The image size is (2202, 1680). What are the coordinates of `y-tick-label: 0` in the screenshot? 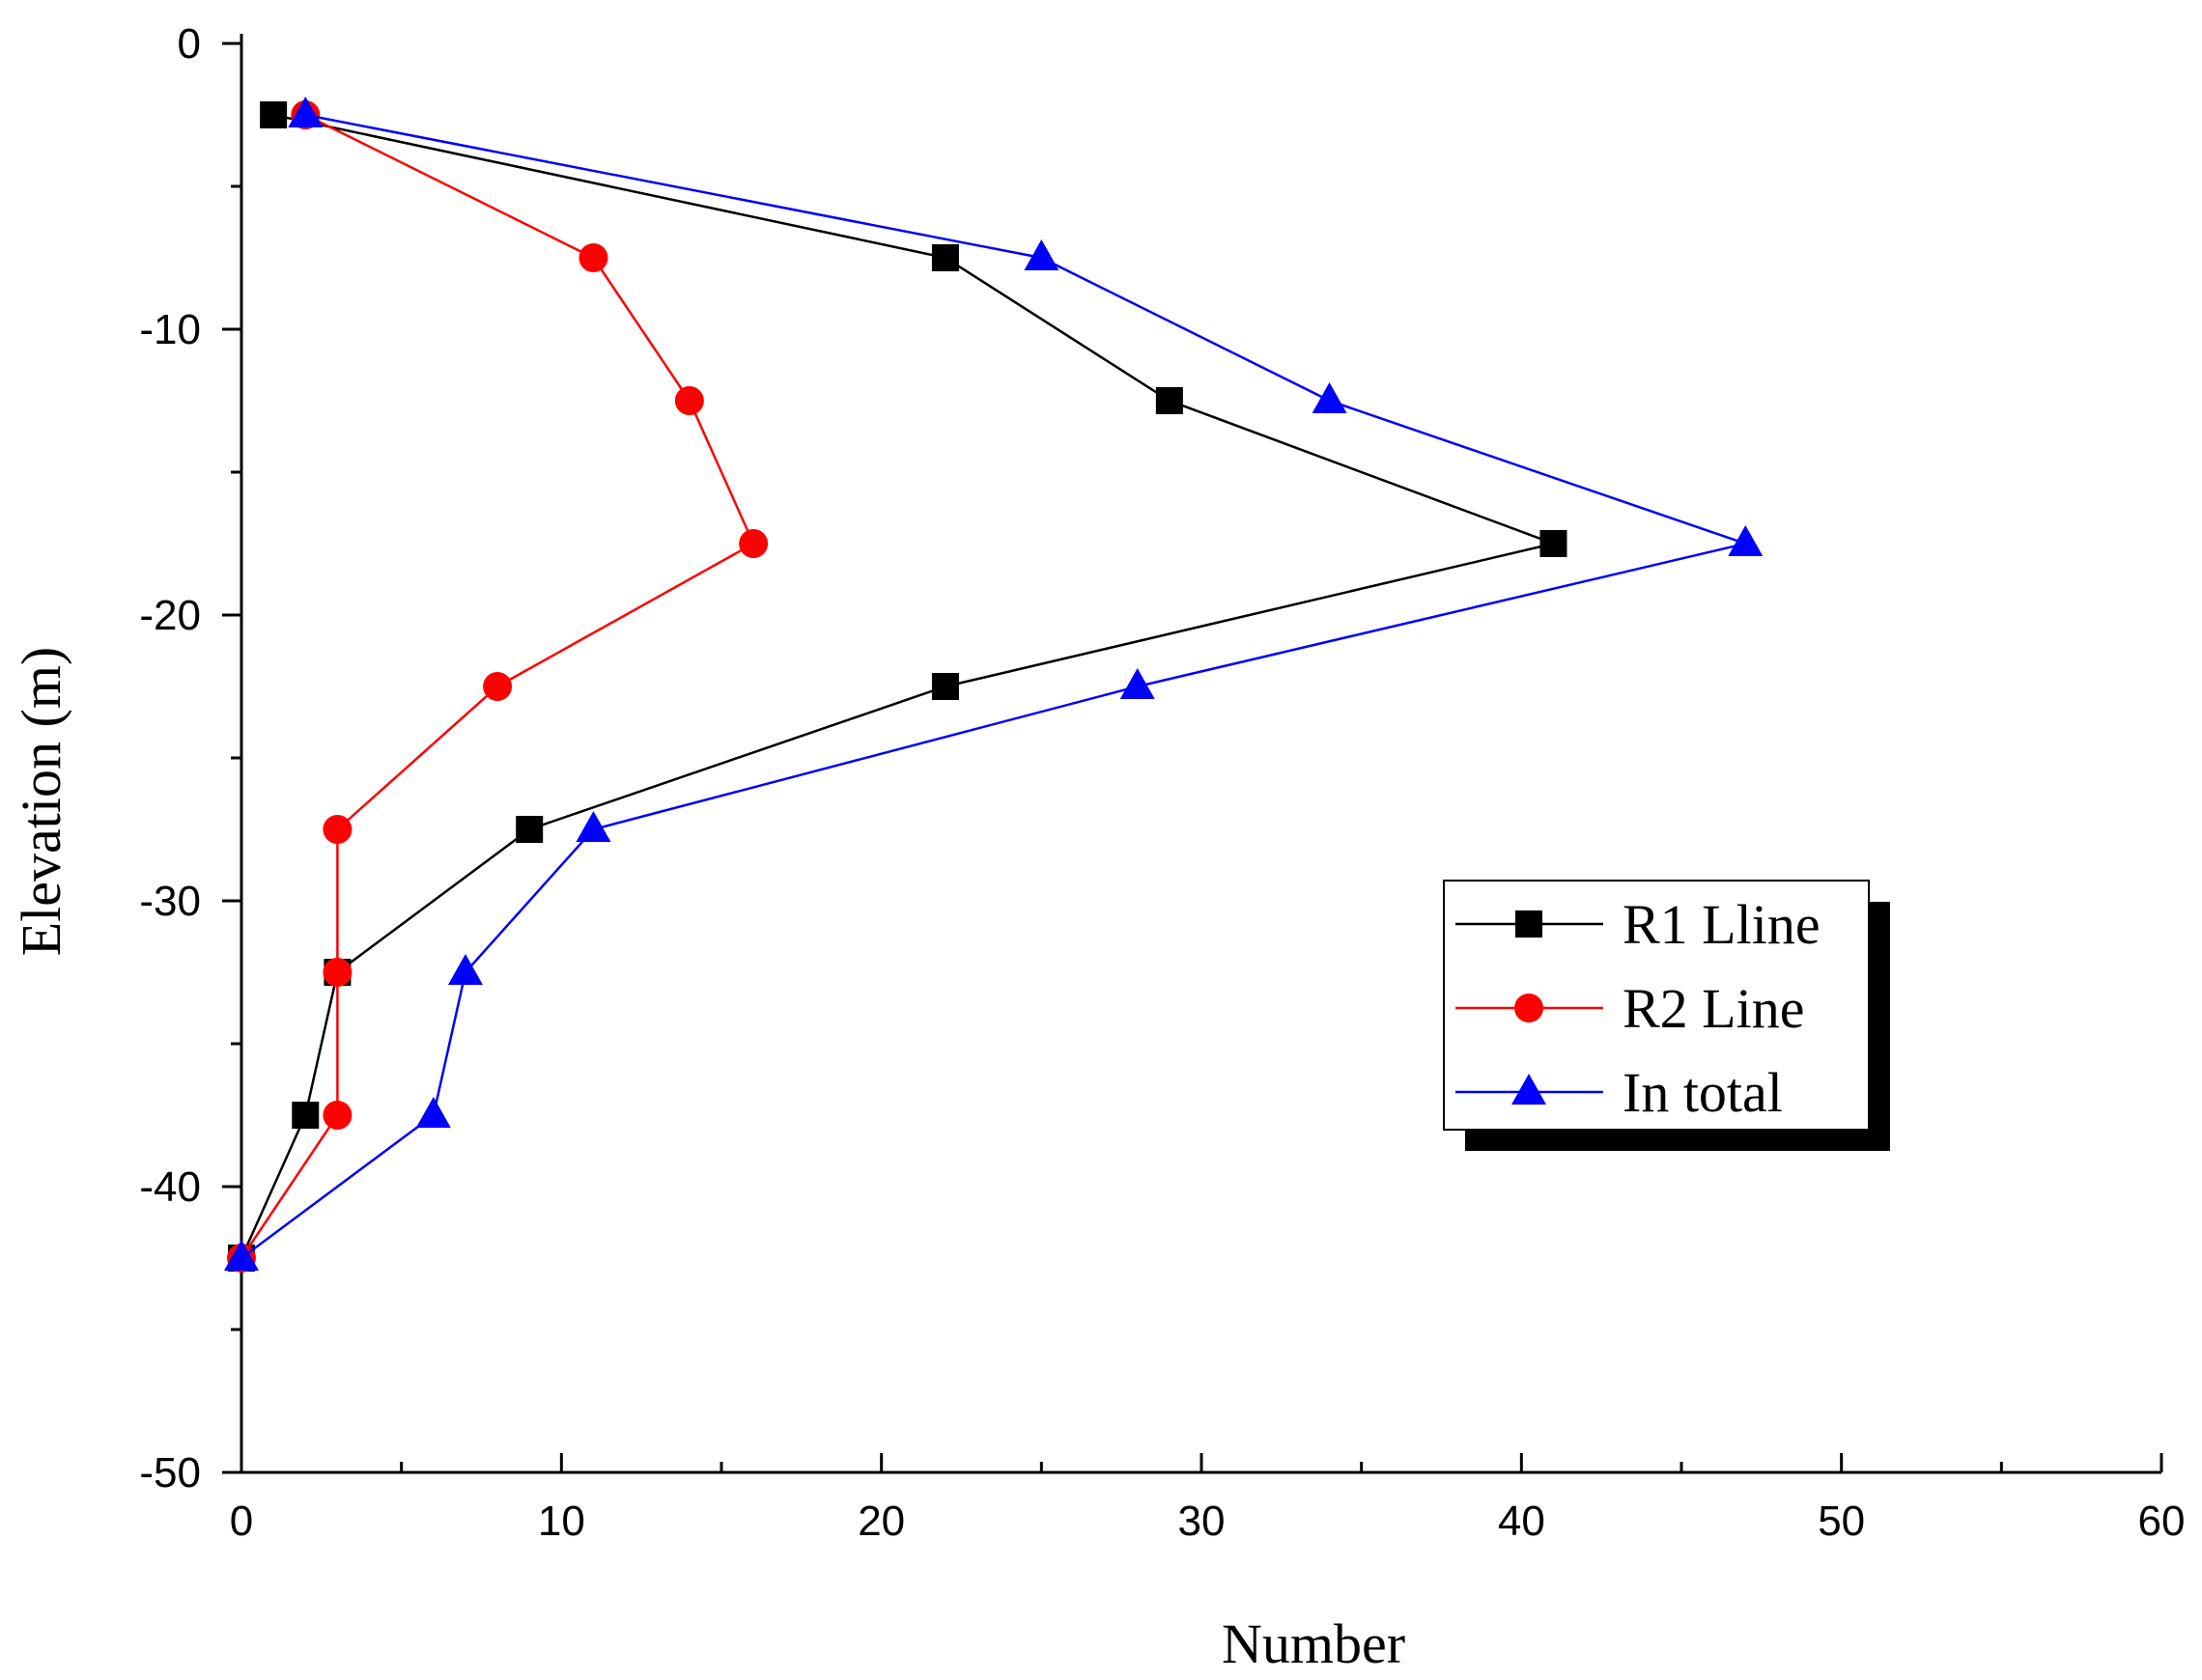 It's located at (189, 44).